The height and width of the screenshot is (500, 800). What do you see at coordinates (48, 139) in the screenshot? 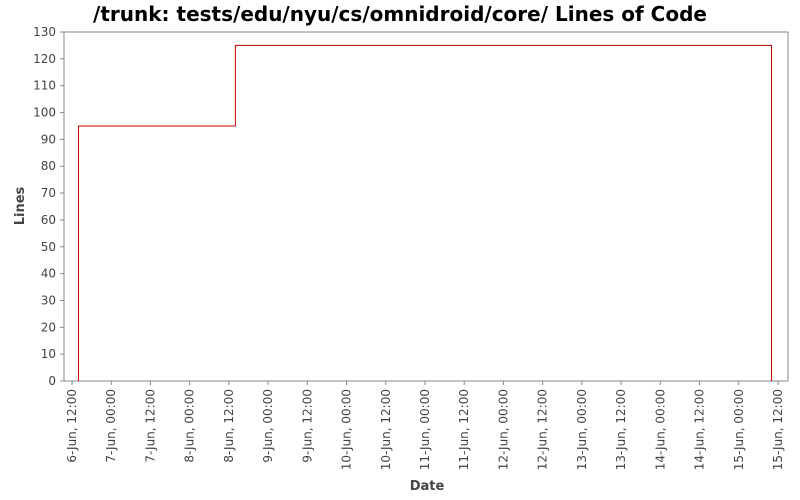
I see `y-tick-label: 90` at bounding box center [48, 139].